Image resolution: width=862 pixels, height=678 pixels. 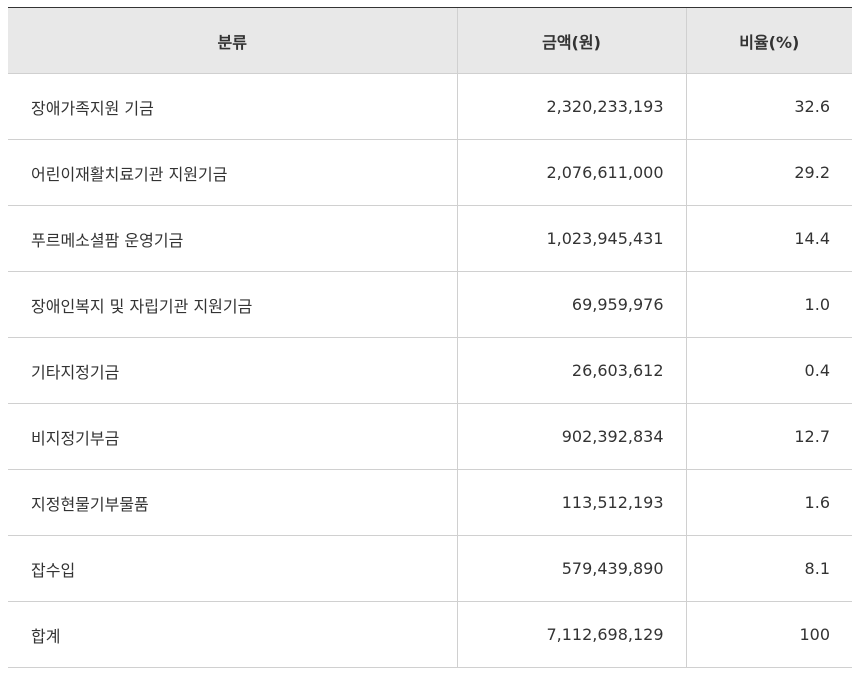 What do you see at coordinates (571, 238) in the screenshot?
I see `amount-cell: 1,023,945,431` at bounding box center [571, 238].